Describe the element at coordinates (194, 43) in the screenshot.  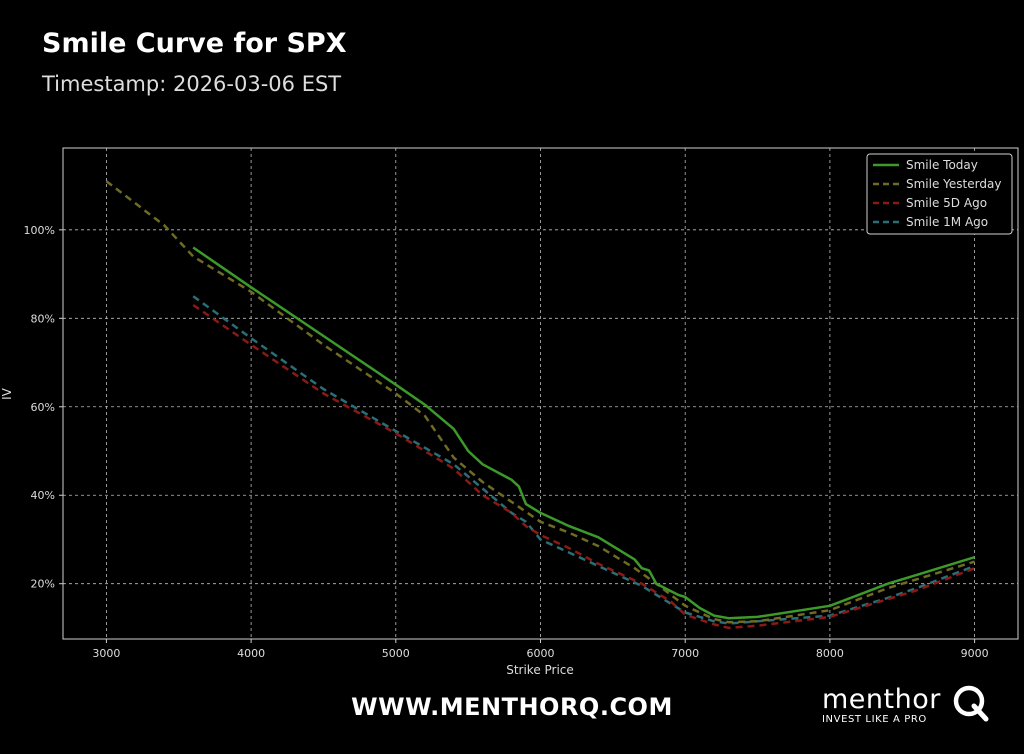
I see `chart-title: Smile Curve for SPX` at that location.